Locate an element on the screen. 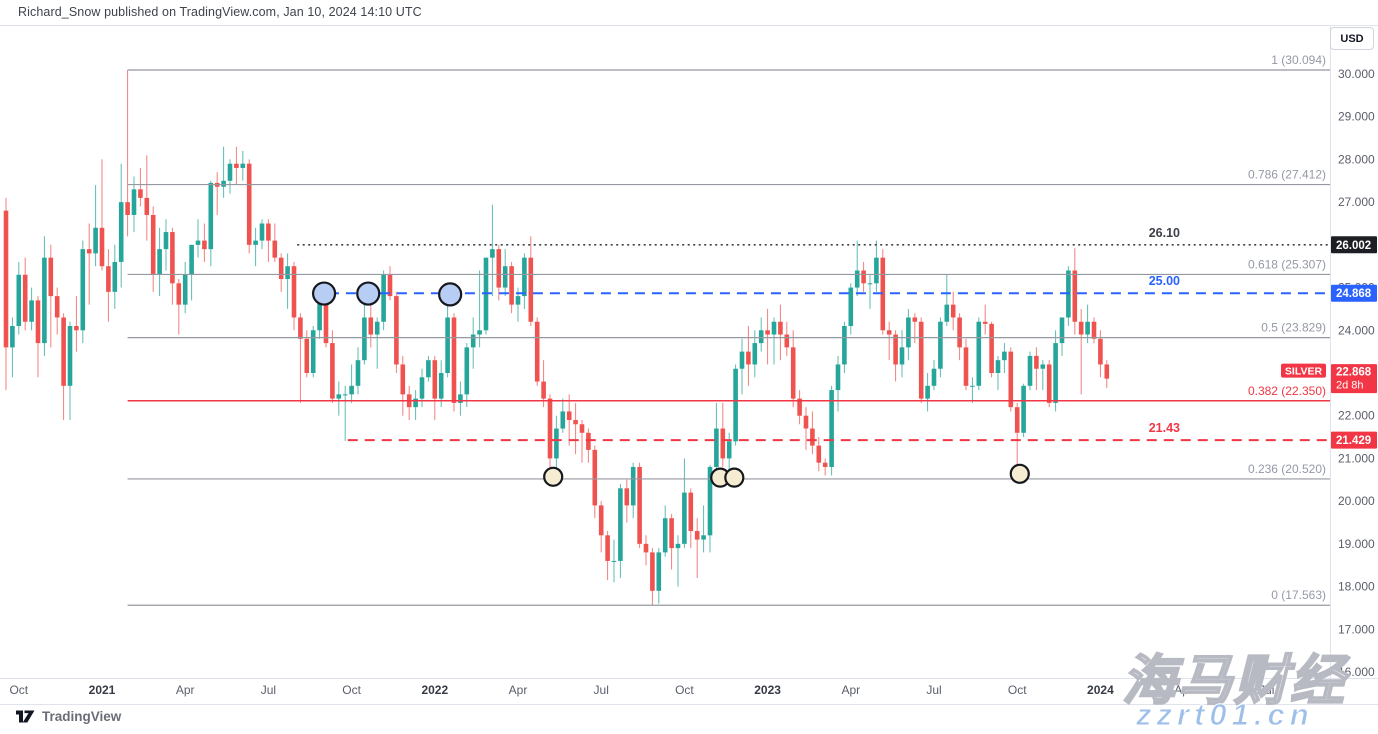  svg-text: 21.429 is located at coordinates (1353, 441).